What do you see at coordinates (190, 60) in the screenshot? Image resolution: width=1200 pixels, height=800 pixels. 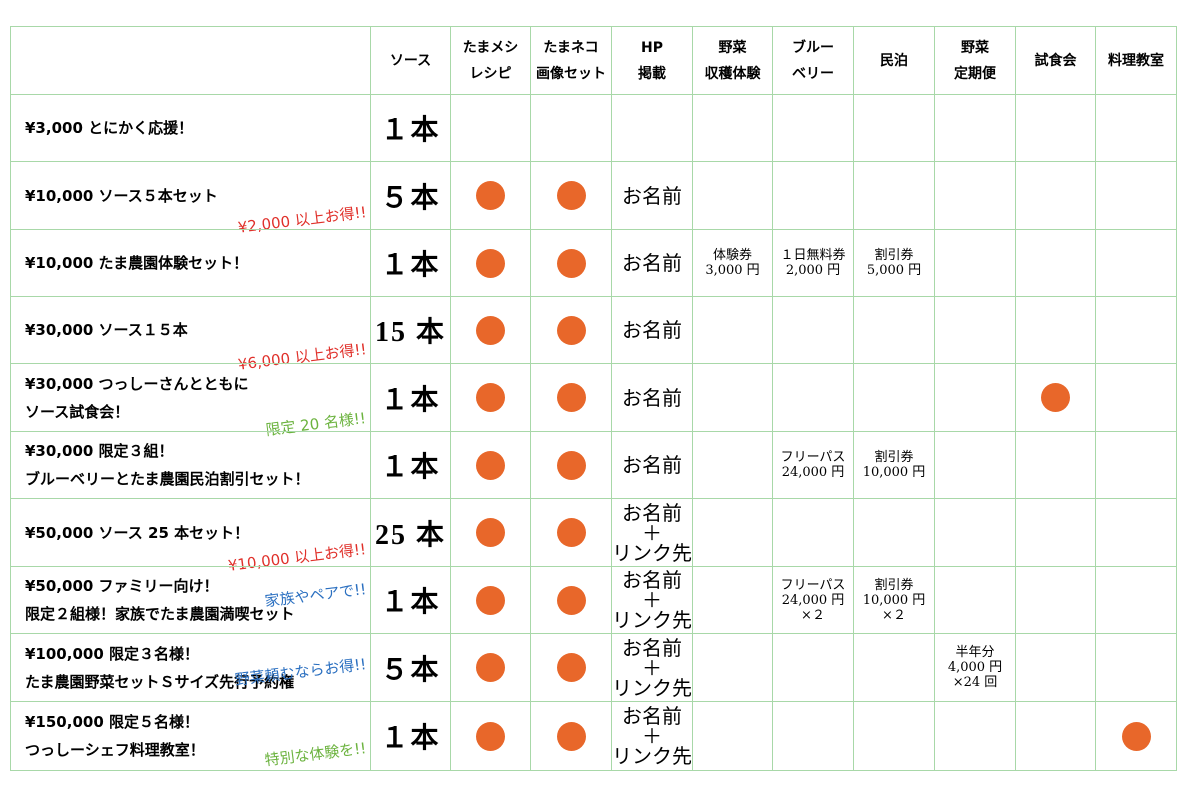 I see `header-cell` at bounding box center [190, 60].